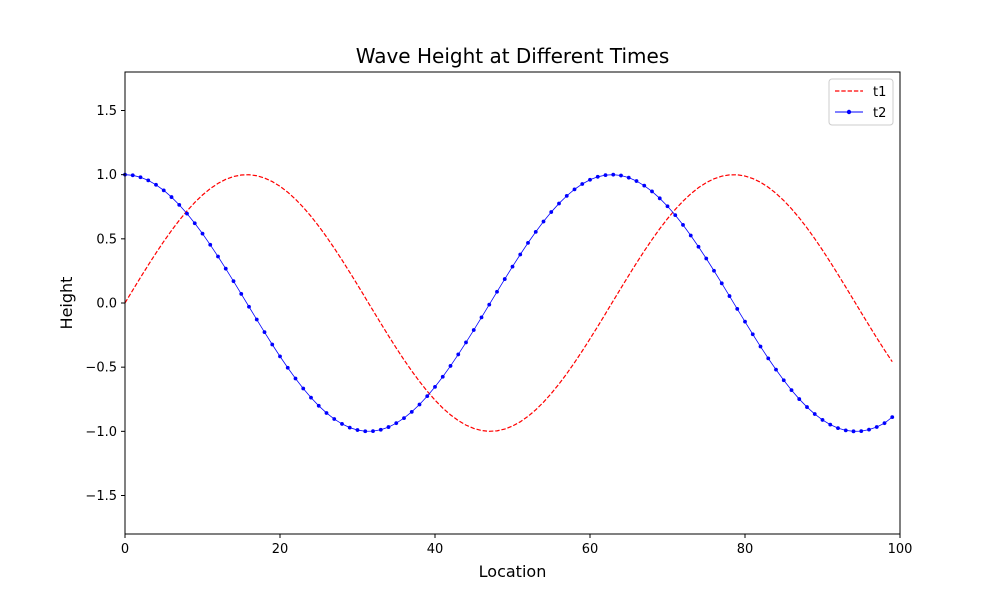  Describe the element at coordinates (879, 113) in the screenshot. I see `legend-label-t2: t2` at that location.